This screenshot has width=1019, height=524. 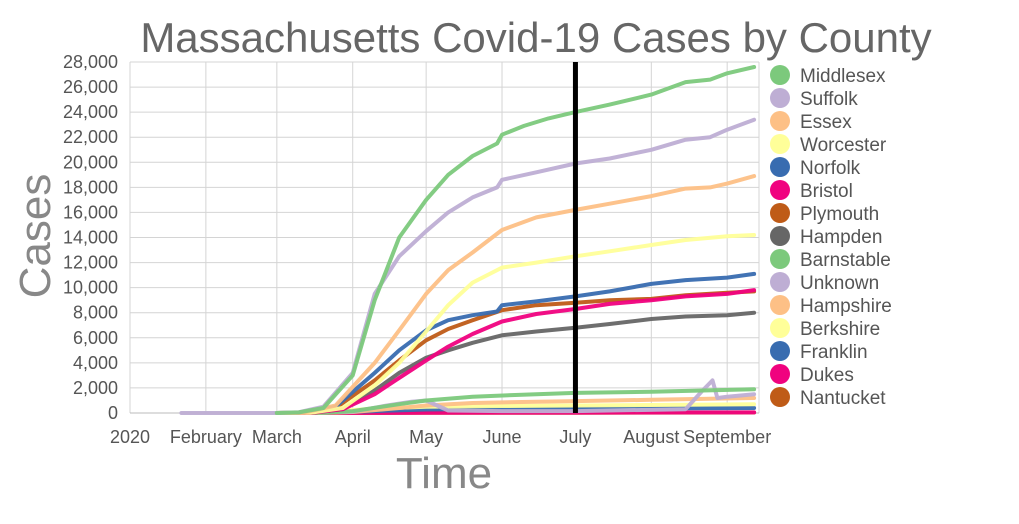 I want to click on legend-label: Hampshire, so click(x=846, y=306).